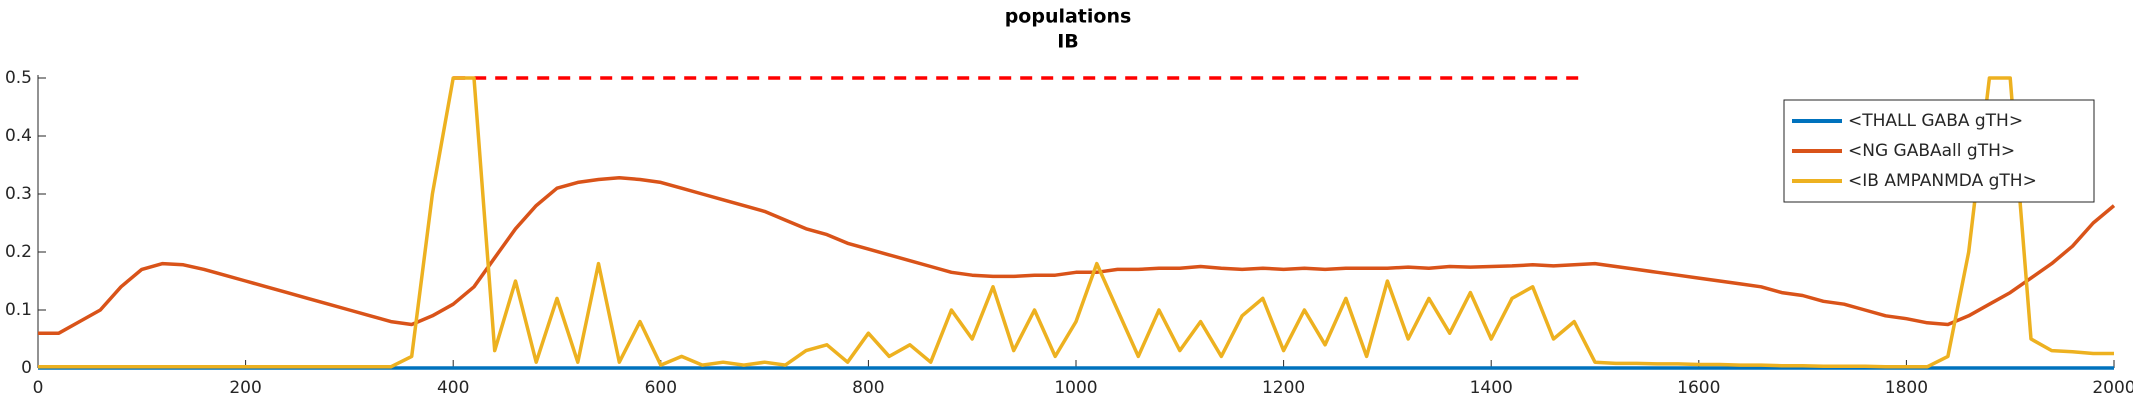 Image resolution: width=2133 pixels, height=400 pixels. What do you see at coordinates (18, 78) in the screenshot?
I see `y-tick-label: 0.5` at bounding box center [18, 78].